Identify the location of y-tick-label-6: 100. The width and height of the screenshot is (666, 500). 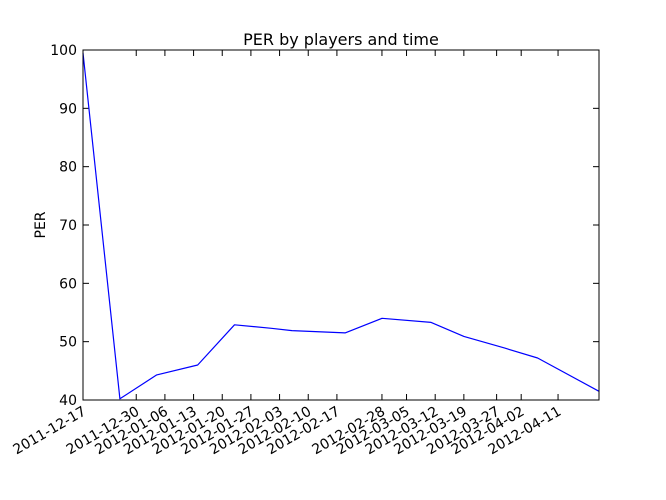
(63, 51).